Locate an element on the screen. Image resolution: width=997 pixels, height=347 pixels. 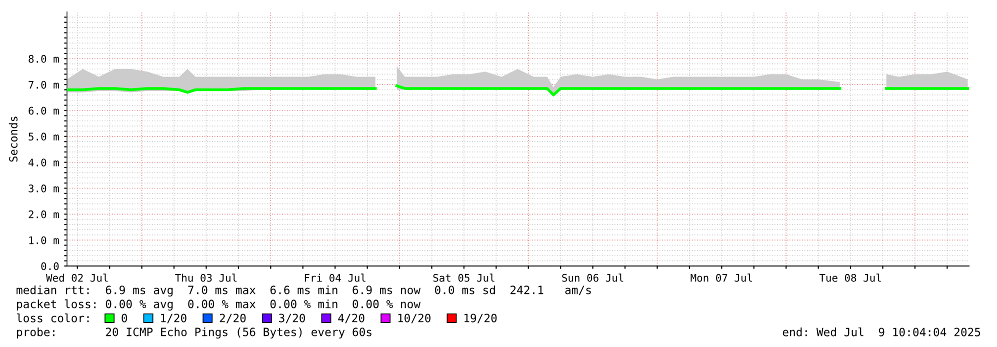
legend-label: 19/20 is located at coordinates (480, 319).